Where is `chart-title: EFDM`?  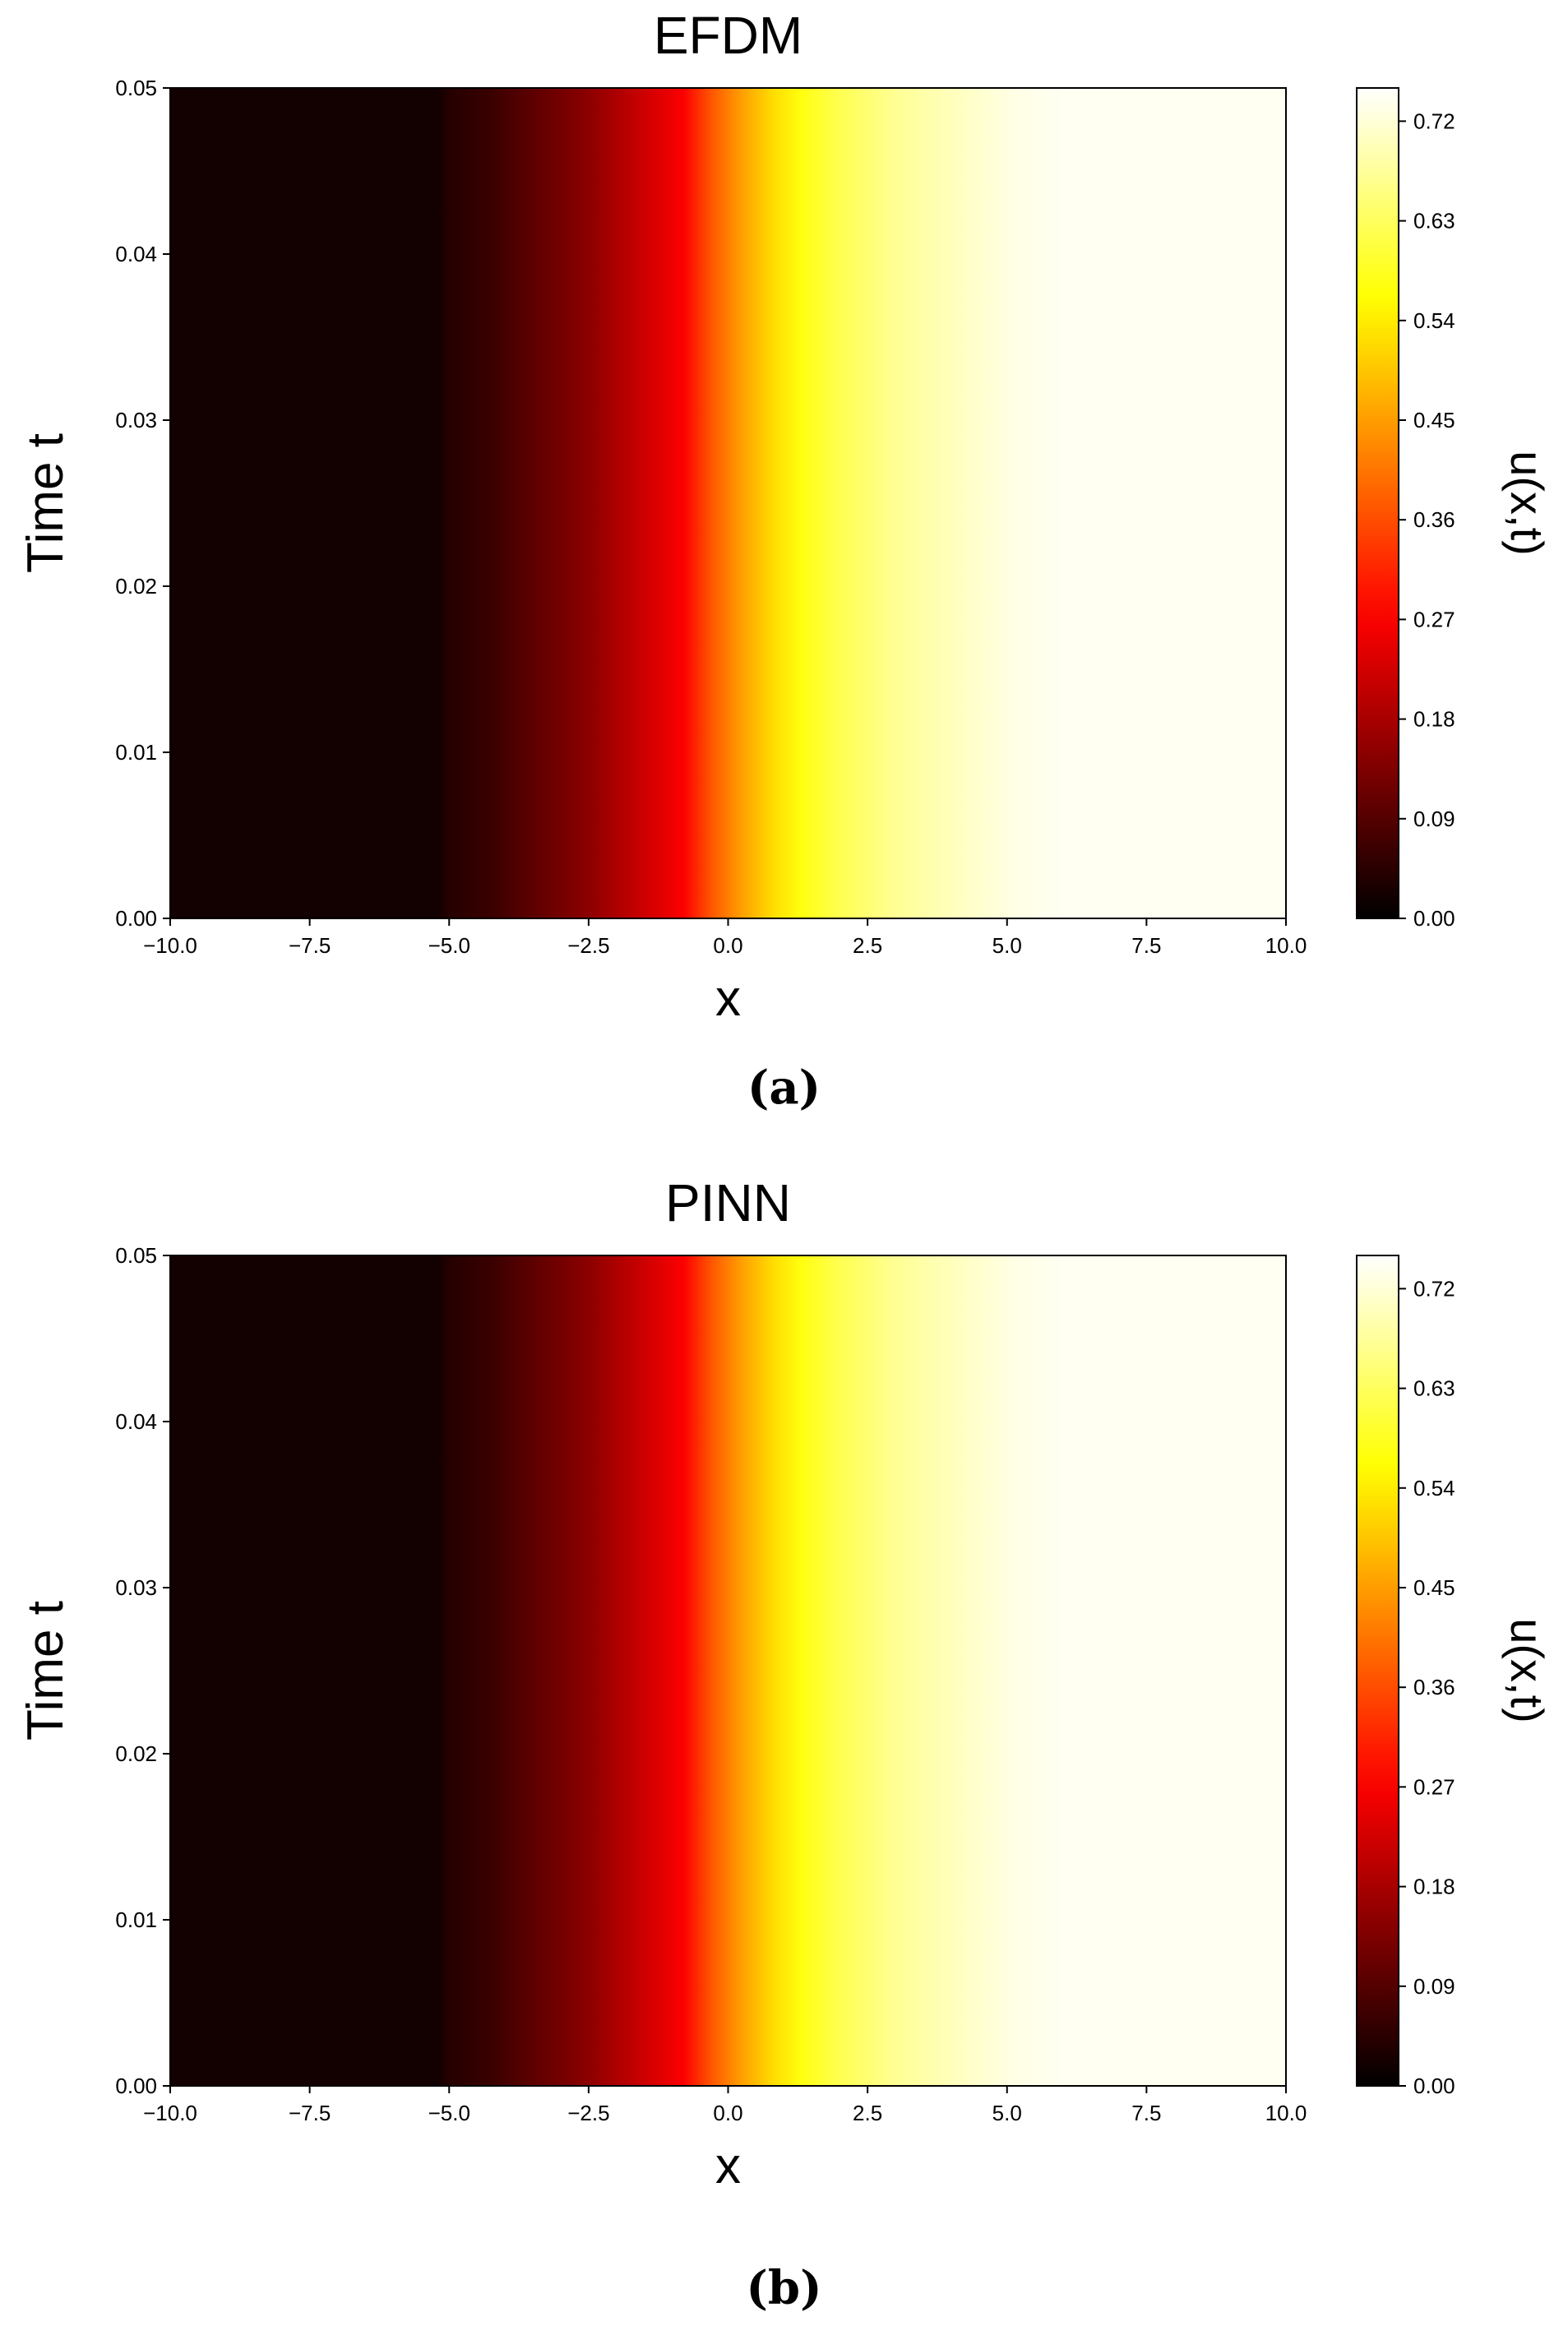
chart-title: EFDM is located at coordinates (728, 35).